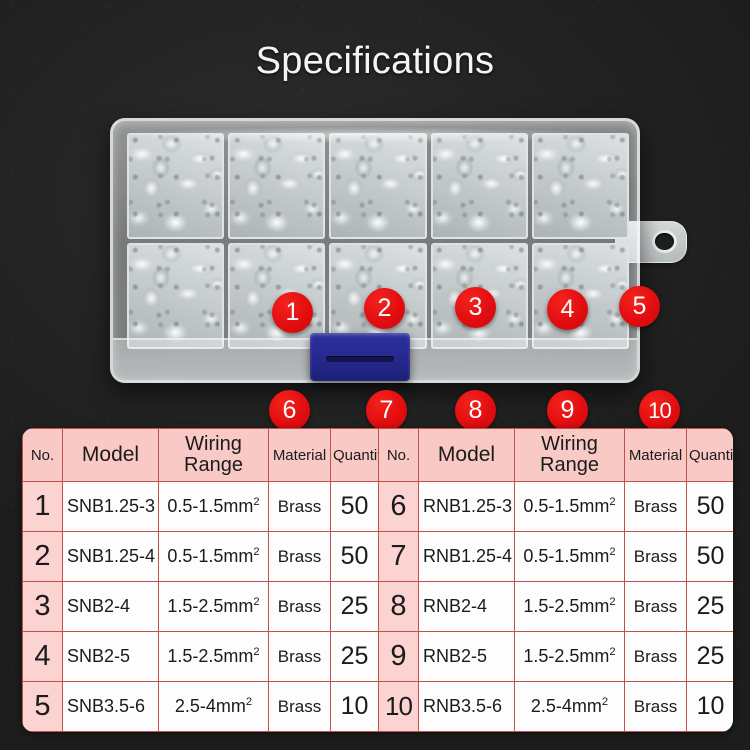 The width and height of the screenshot is (750, 750). Describe the element at coordinates (639, 306) in the screenshot. I see `compartment-badge-5: 5` at that location.